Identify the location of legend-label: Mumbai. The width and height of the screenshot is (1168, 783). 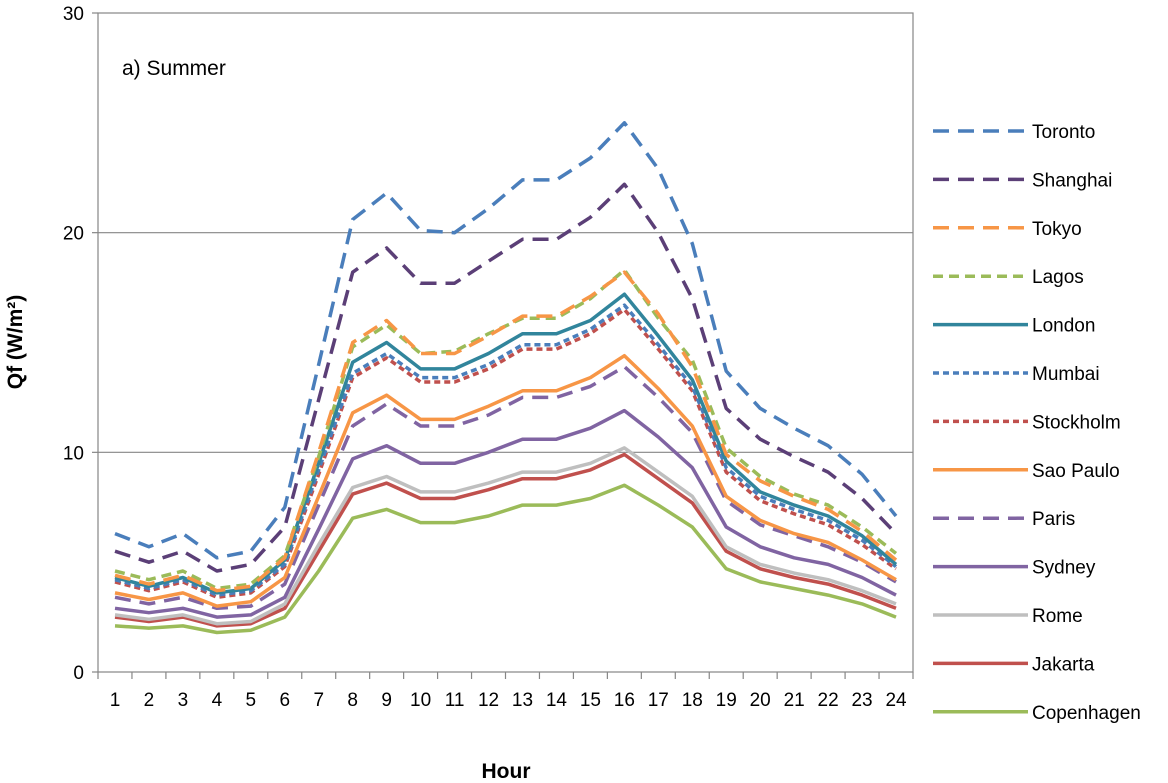
(1066, 374).